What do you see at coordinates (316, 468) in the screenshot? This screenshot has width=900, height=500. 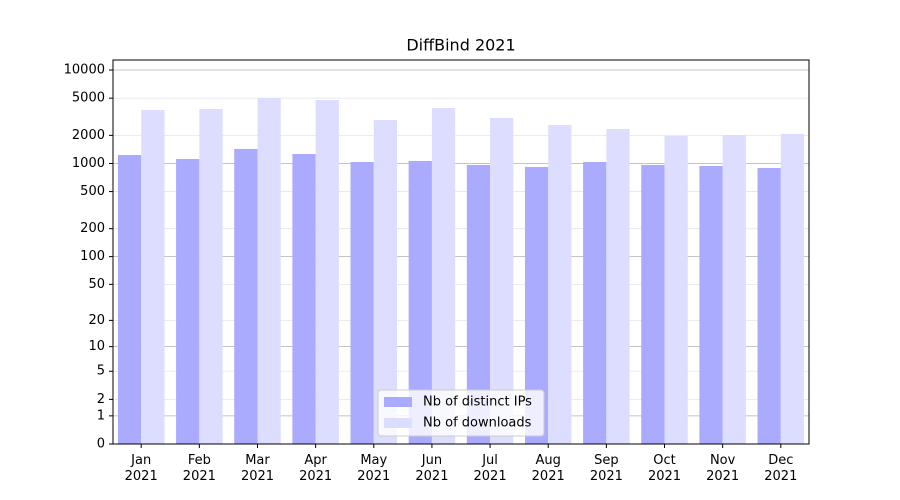 I see `x-tick-label: Apr 2021` at bounding box center [316, 468].